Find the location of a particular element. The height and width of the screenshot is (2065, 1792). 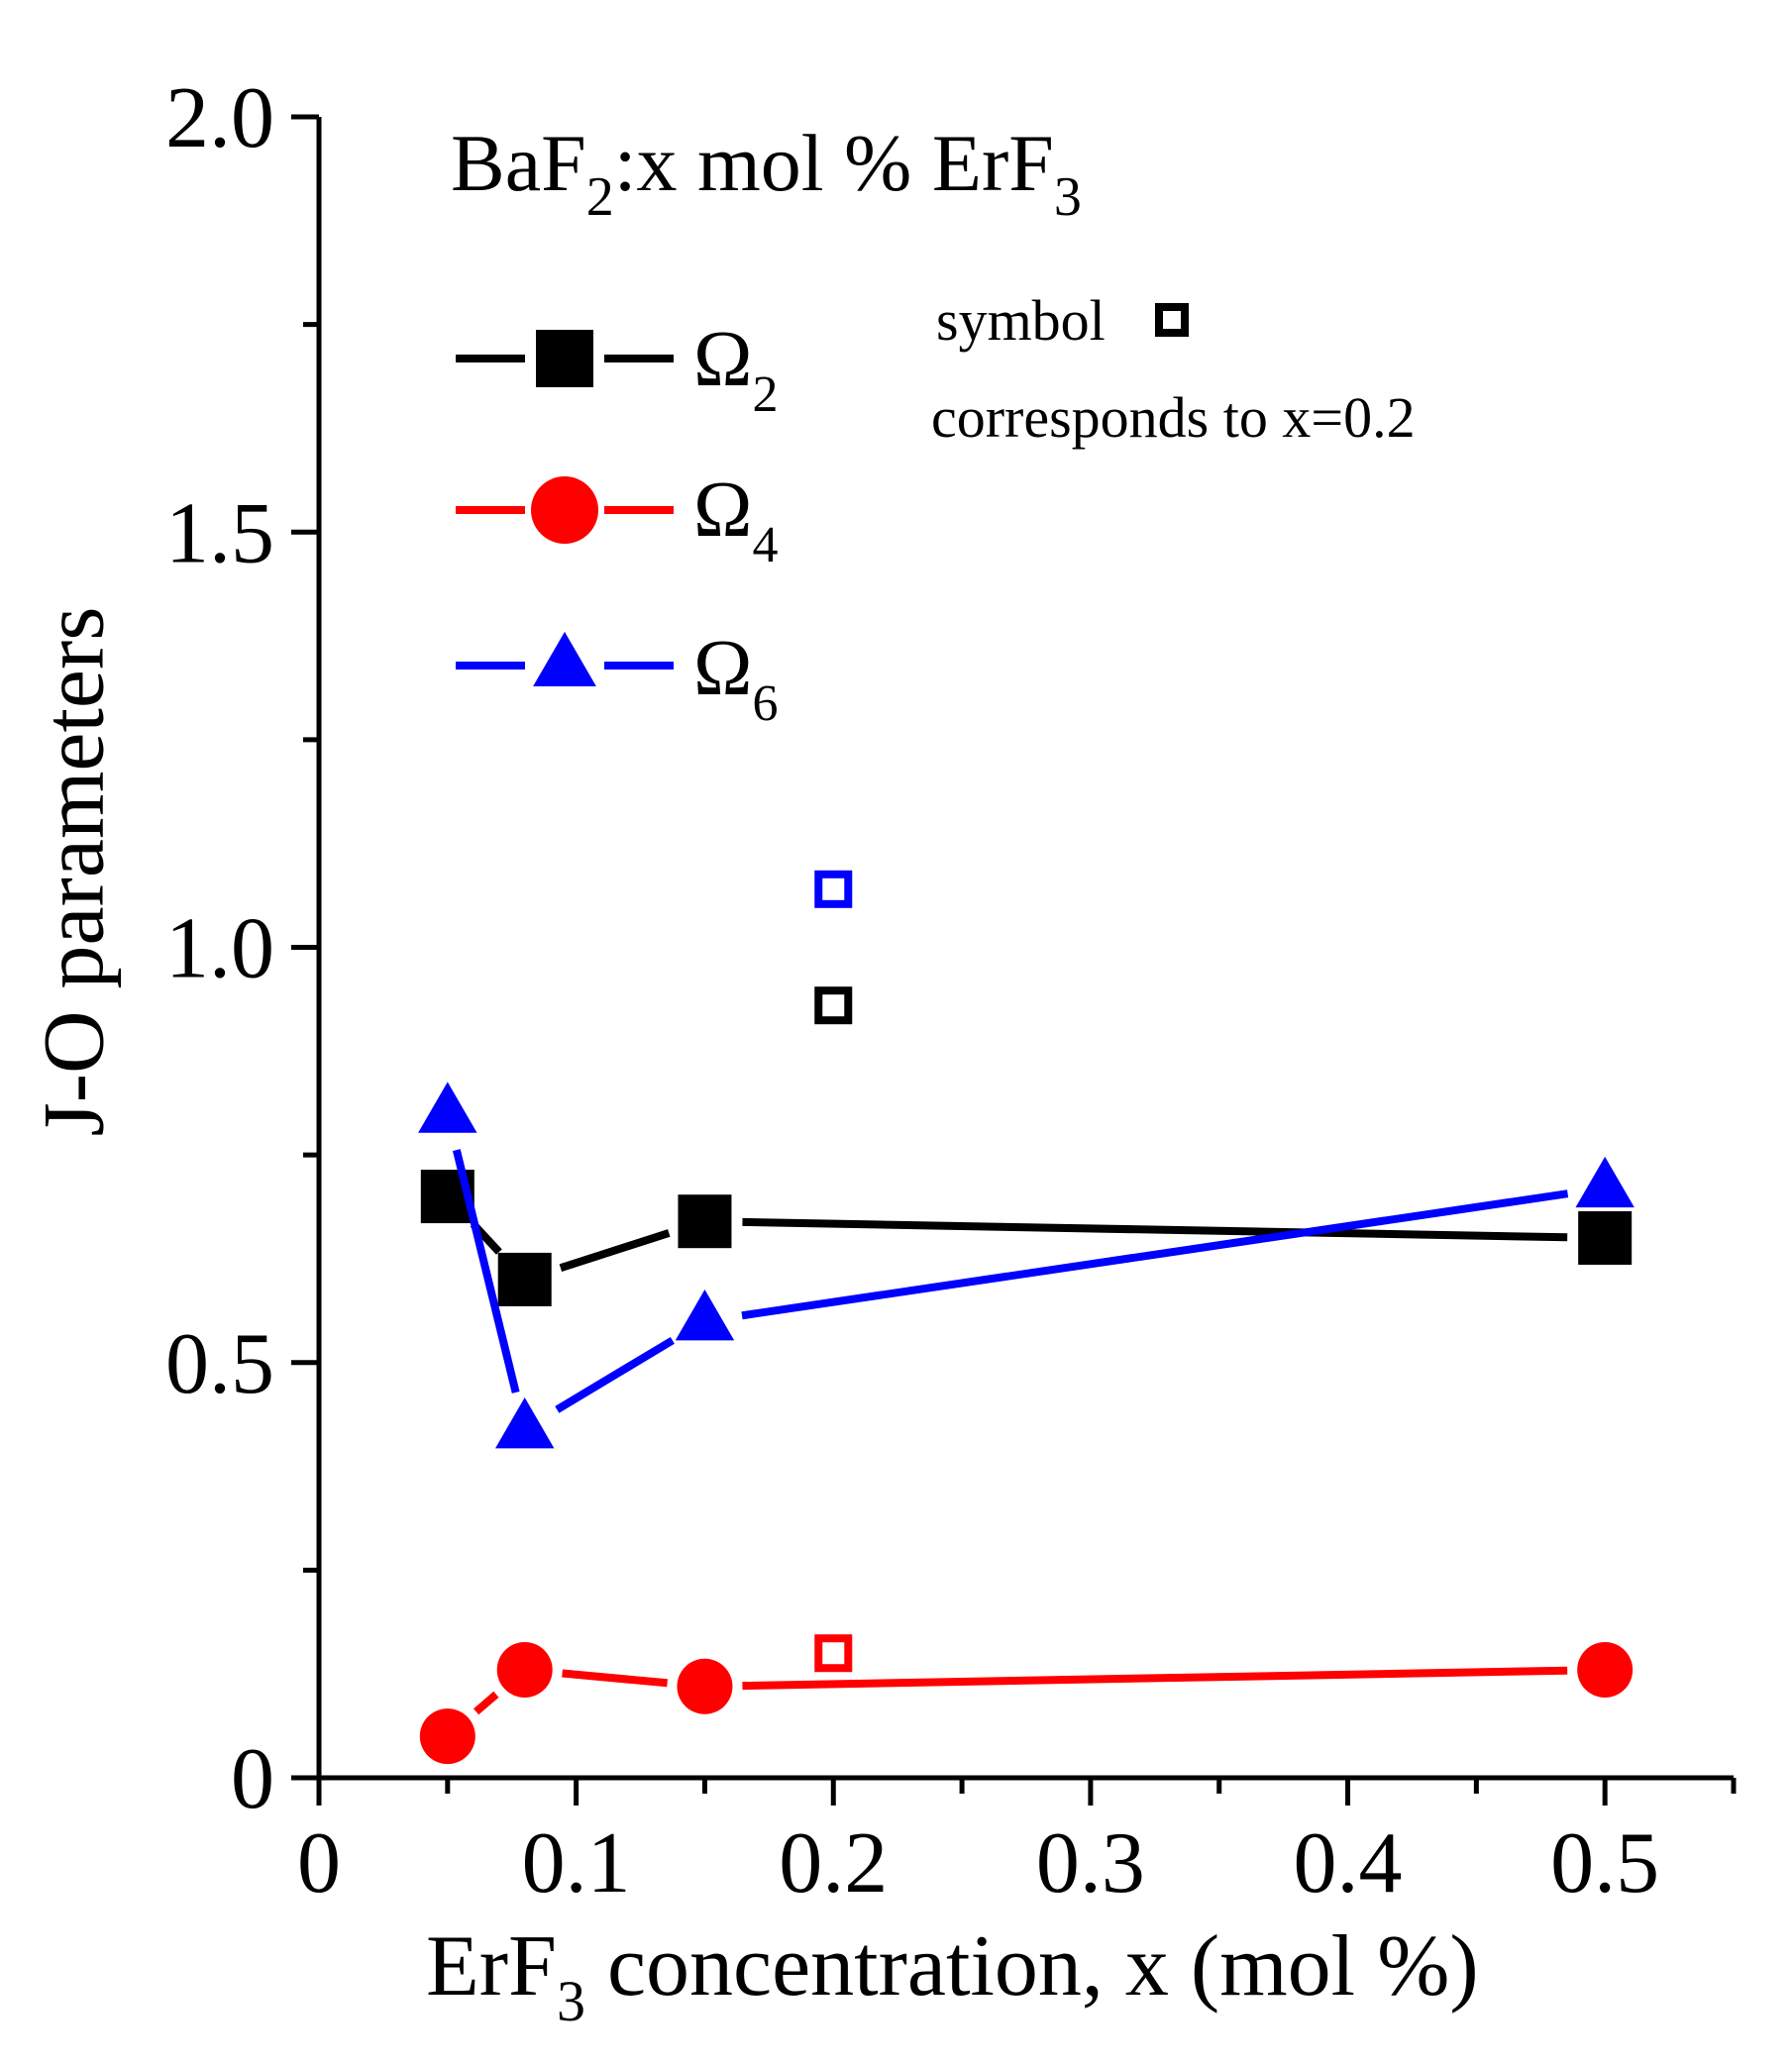

legend-label-omega4: Ω4 is located at coordinates (736, 519).